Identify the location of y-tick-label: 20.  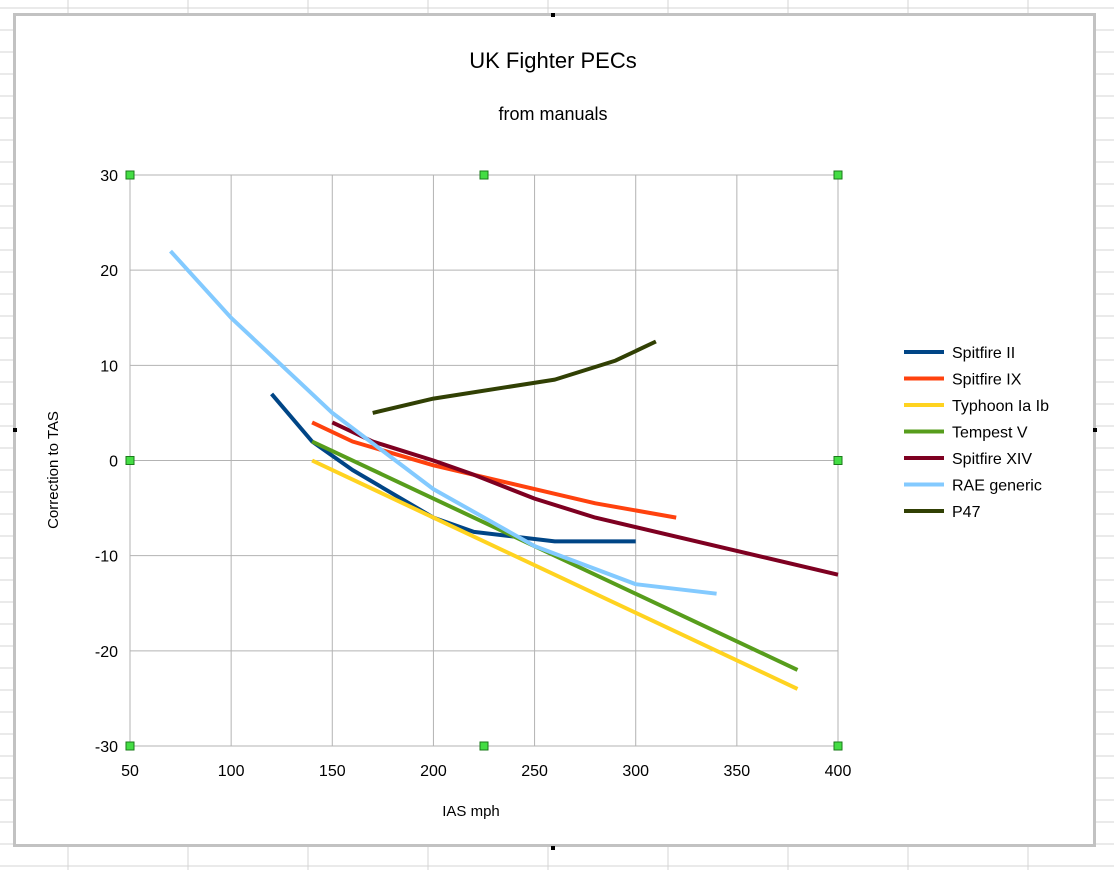
(109, 271).